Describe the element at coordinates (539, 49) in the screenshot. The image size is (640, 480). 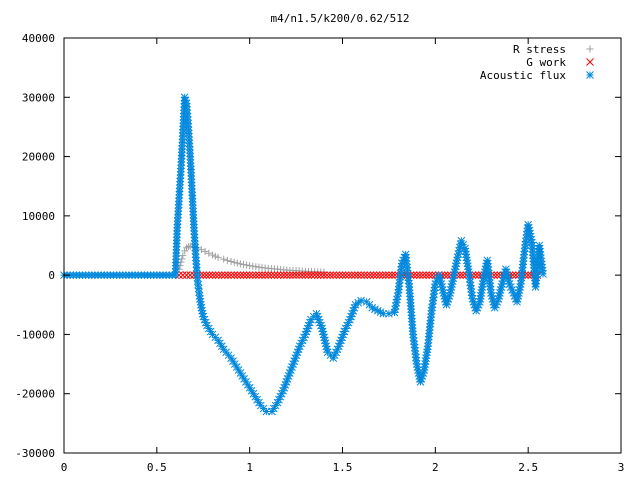
I see `legend-label: R stress` at that location.